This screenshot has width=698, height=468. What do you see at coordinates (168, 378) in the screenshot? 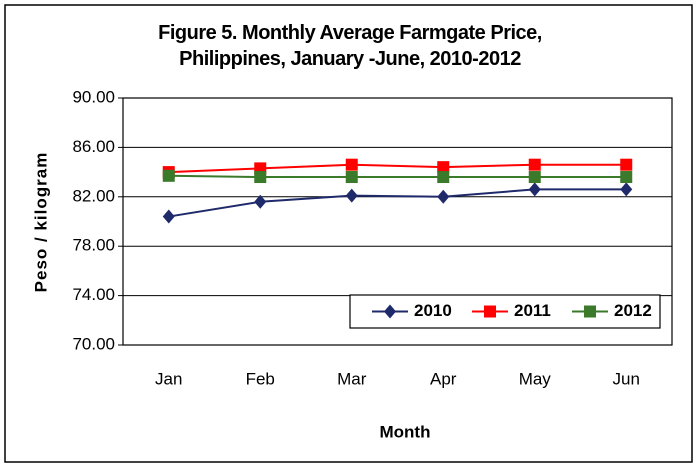
I see `x-tick-label: Jan` at bounding box center [168, 378].